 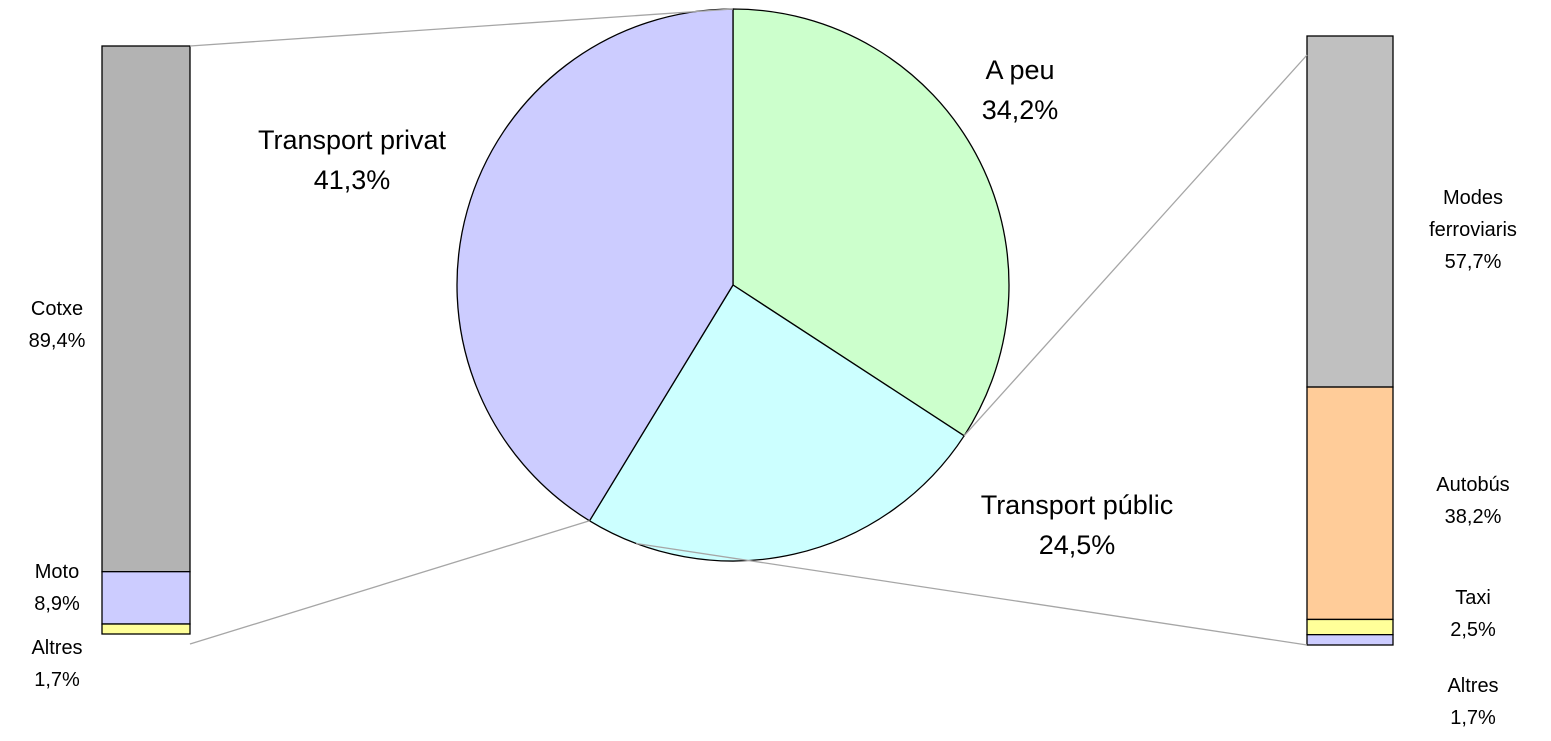 I want to click on label-text: 38,2%, so click(x=1473, y=517).